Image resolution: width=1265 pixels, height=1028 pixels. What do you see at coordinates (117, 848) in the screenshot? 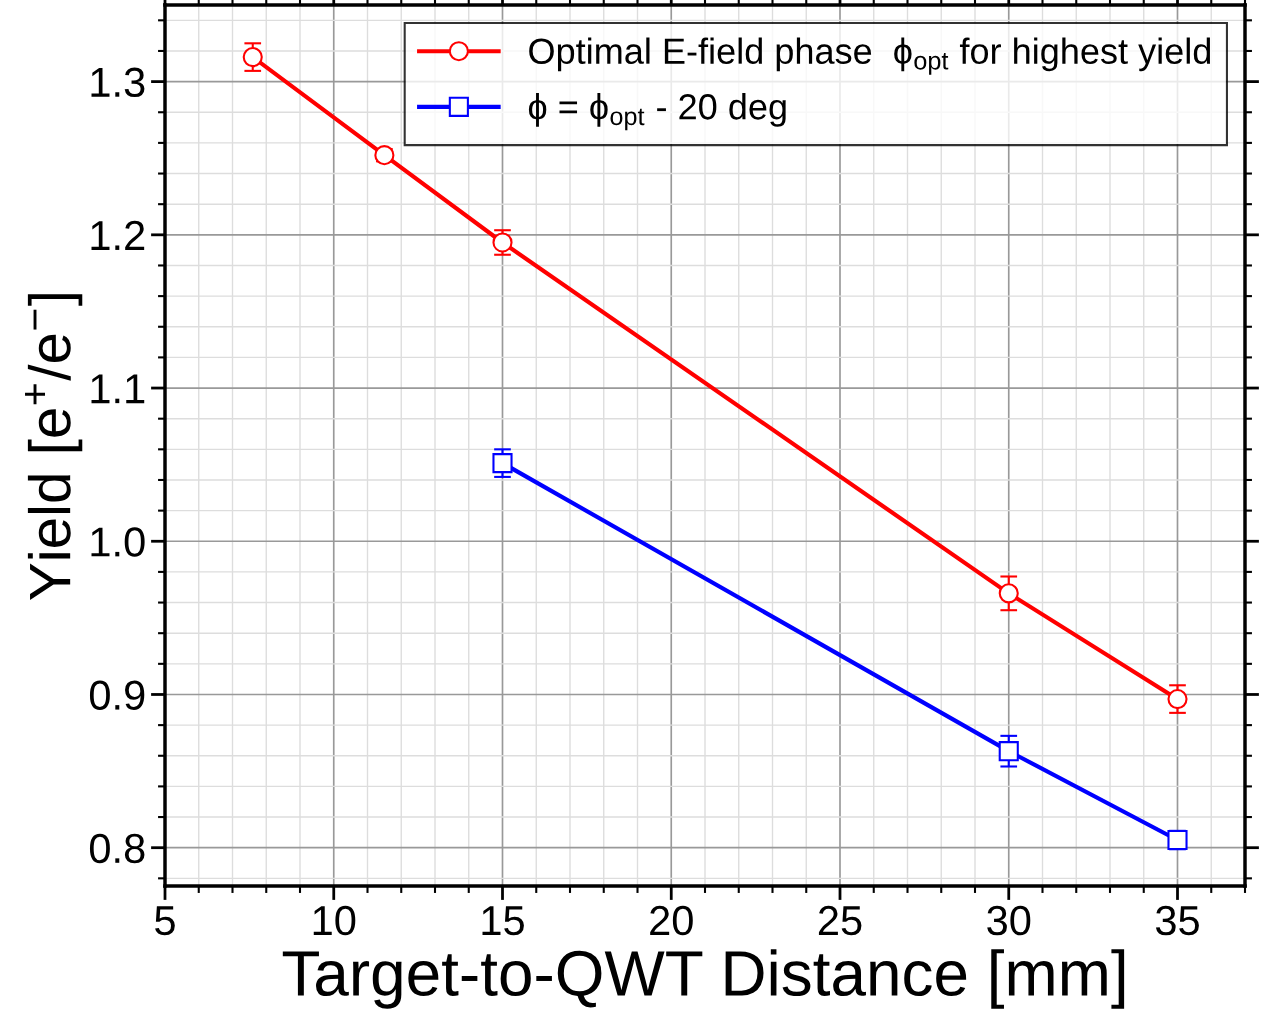
I see `y-tick-label: 0.8` at bounding box center [117, 848].